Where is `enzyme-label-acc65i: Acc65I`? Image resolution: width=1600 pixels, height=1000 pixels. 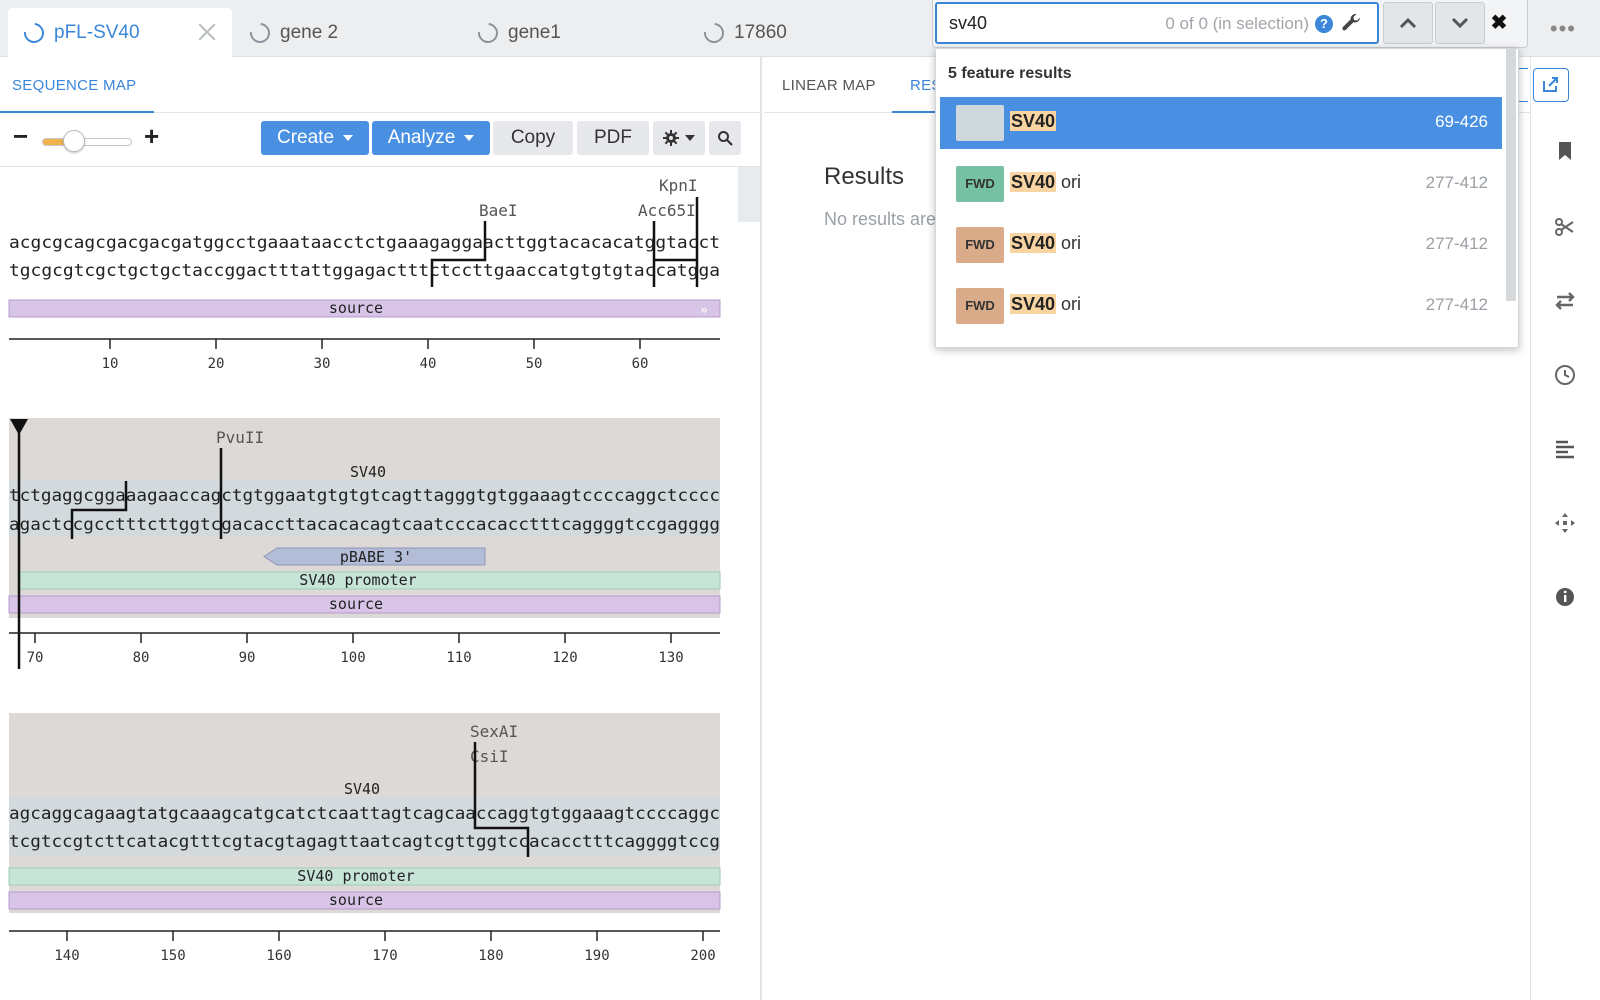
enzyme-label-acc65i: Acc65I is located at coordinates (667, 210).